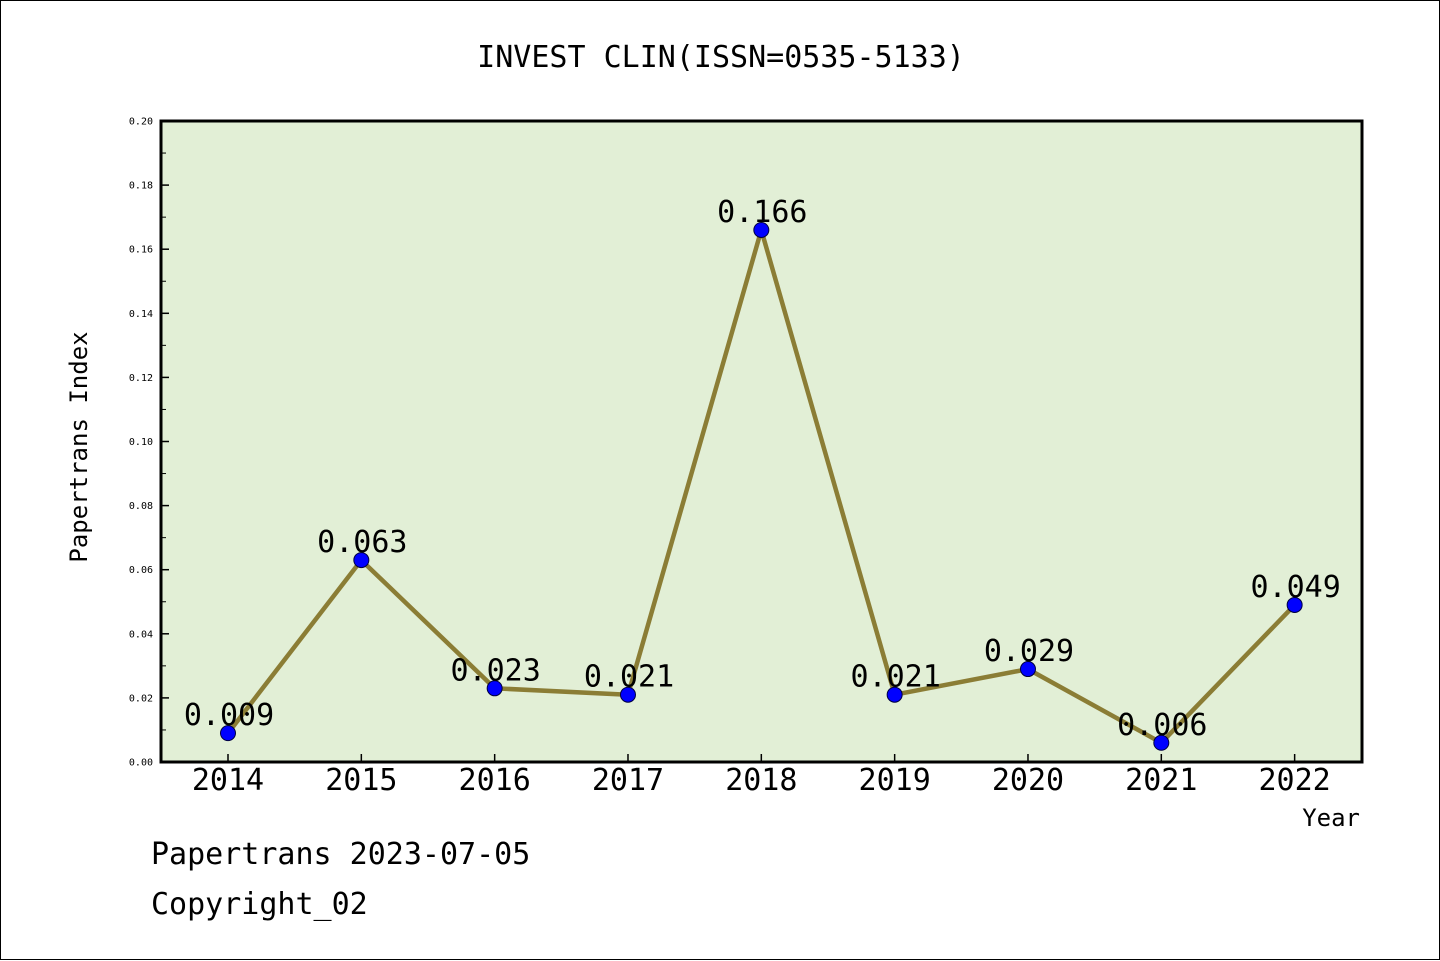 The height and width of the screenshot is (961, 1440). I want to click on x-tick-label: 2022, so click(1295, 780).